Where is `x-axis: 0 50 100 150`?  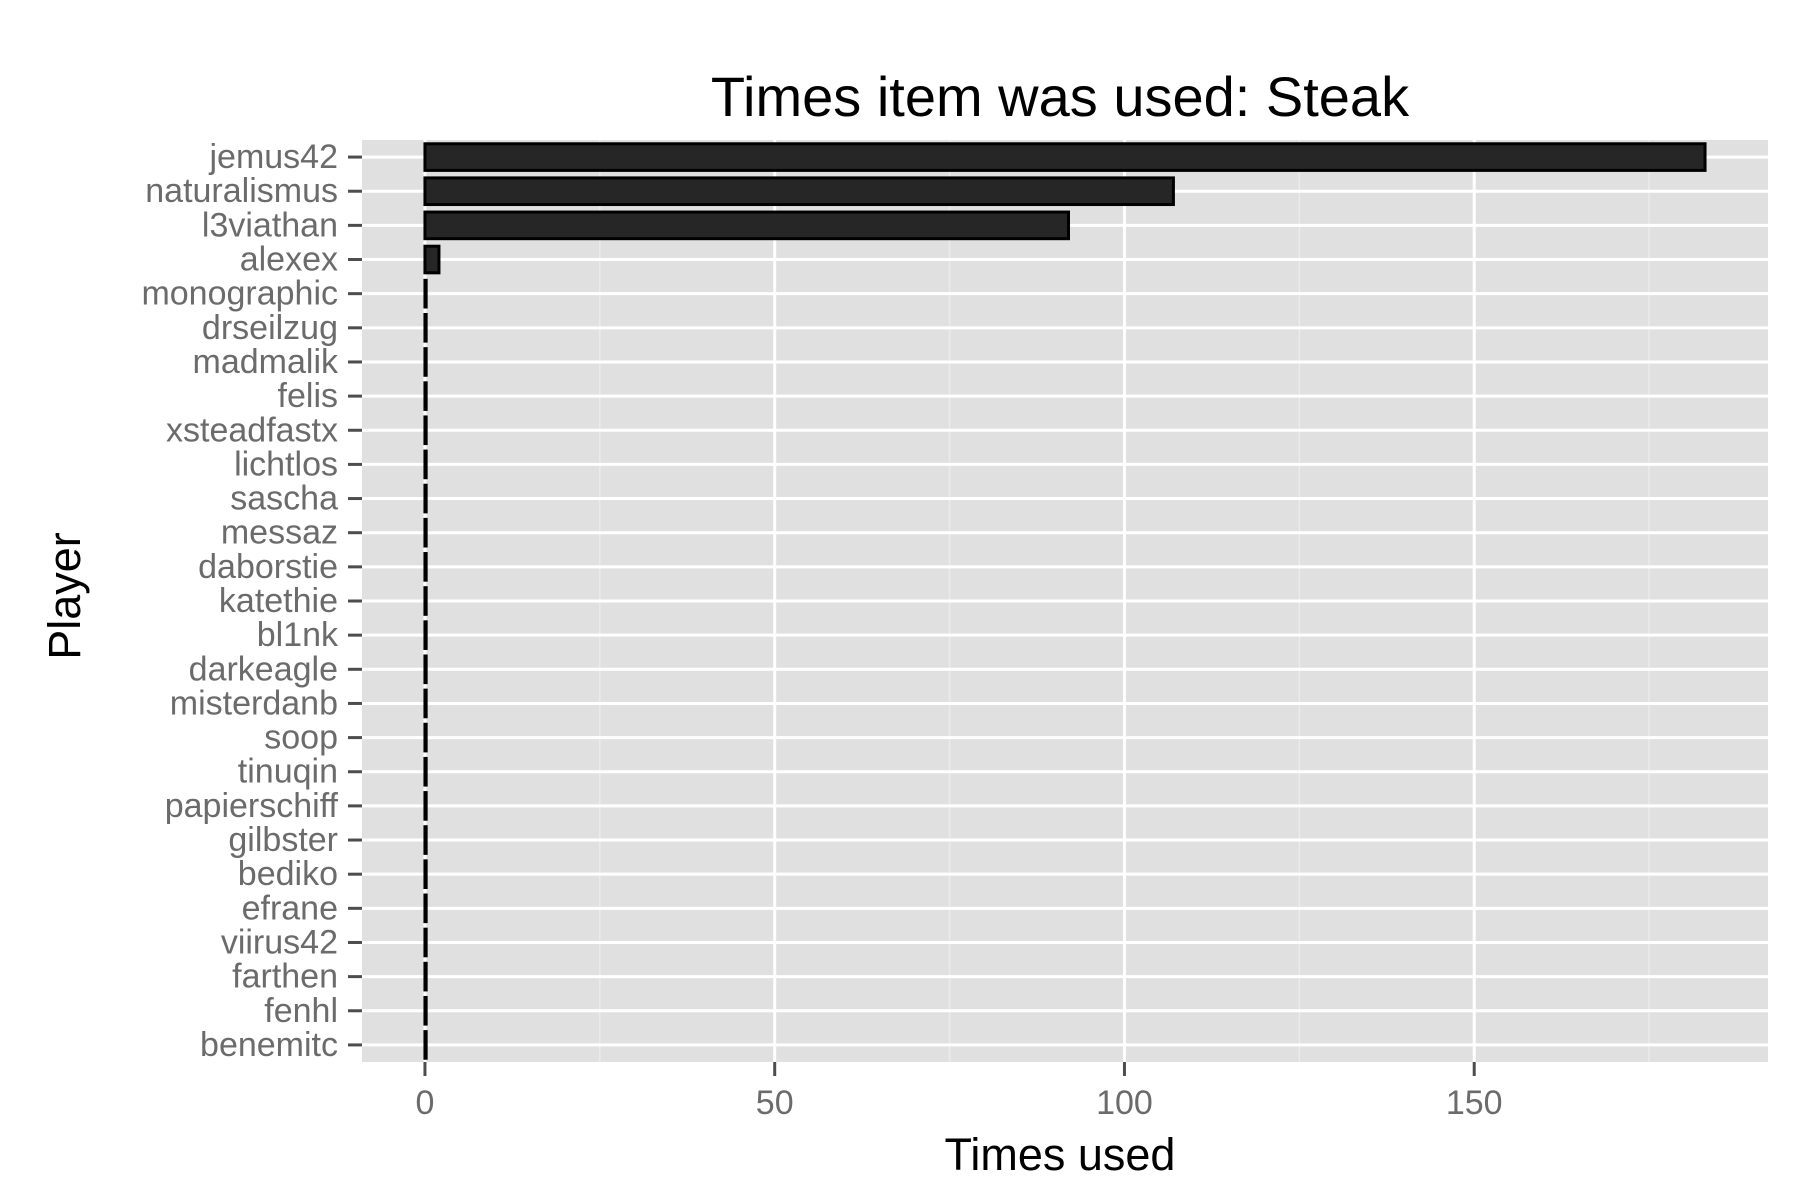 x-axis: 0 50 100 150 is located at coordinates (959, 1092).